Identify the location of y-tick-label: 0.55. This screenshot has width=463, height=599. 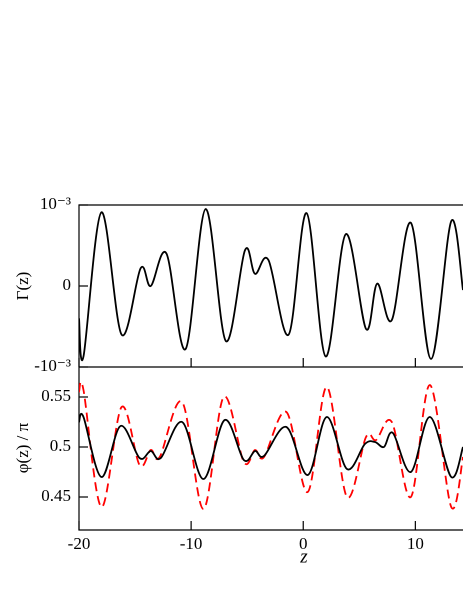
(56, 395).